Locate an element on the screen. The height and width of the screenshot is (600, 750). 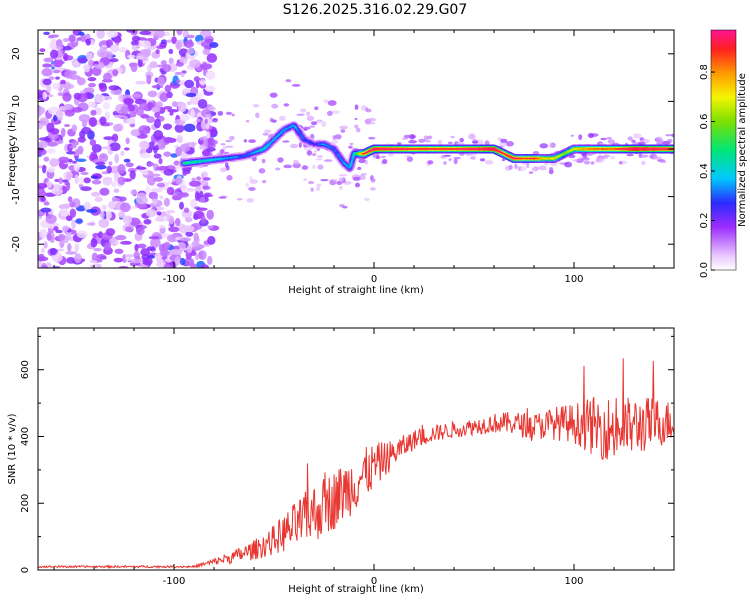
spectrogram-ylabel: Frequency (Hz) is located at coordinates (12, 149).